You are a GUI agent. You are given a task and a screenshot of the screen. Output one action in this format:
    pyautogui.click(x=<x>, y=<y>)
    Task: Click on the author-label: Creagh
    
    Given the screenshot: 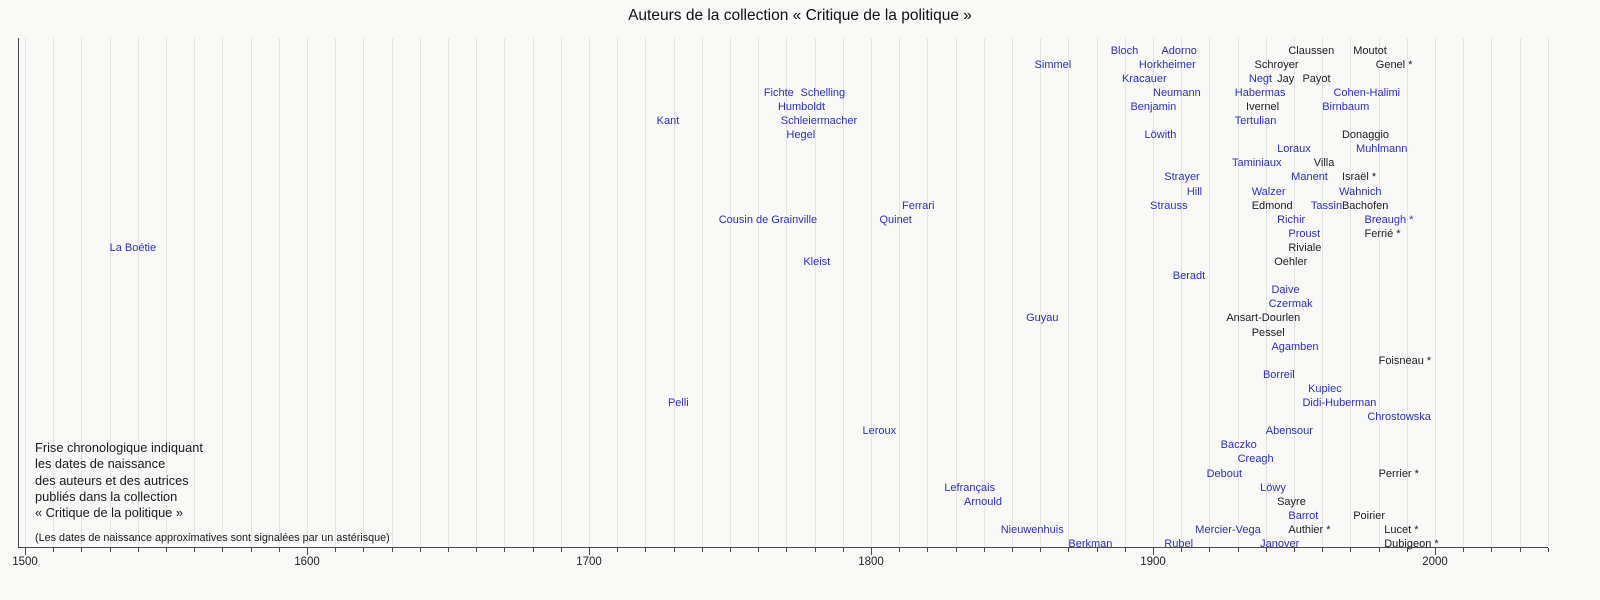 What is the action you would take?
    pyautogui.click(x=1255, y=459)
    